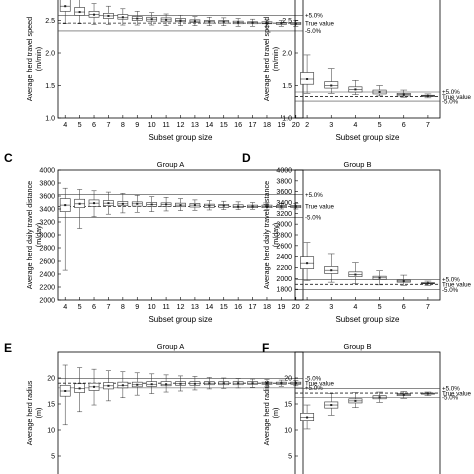 This screenshot has width=474, height=474. I want to click on y-axis-label-unit: (m/min), so click(38, 59).